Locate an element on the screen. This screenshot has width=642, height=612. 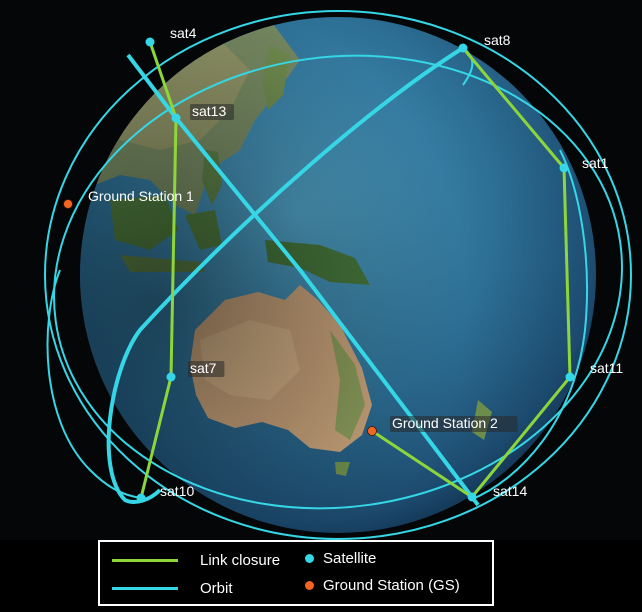
label-sat8: sat8 is located at coordinates (497, 40).